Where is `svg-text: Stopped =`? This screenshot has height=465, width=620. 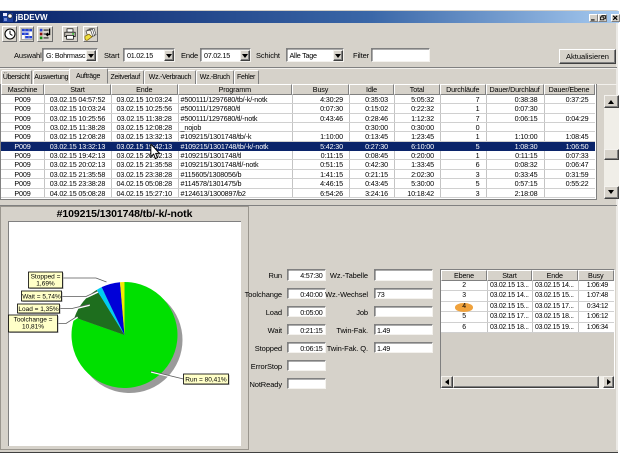 svg-text: Stopped = is located at coordinates (45, 277).